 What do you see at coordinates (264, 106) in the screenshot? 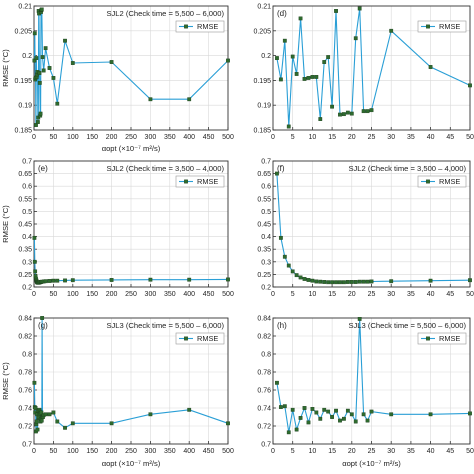
I see `y-tick-label: 0.19` at bounding box center [264, 106].